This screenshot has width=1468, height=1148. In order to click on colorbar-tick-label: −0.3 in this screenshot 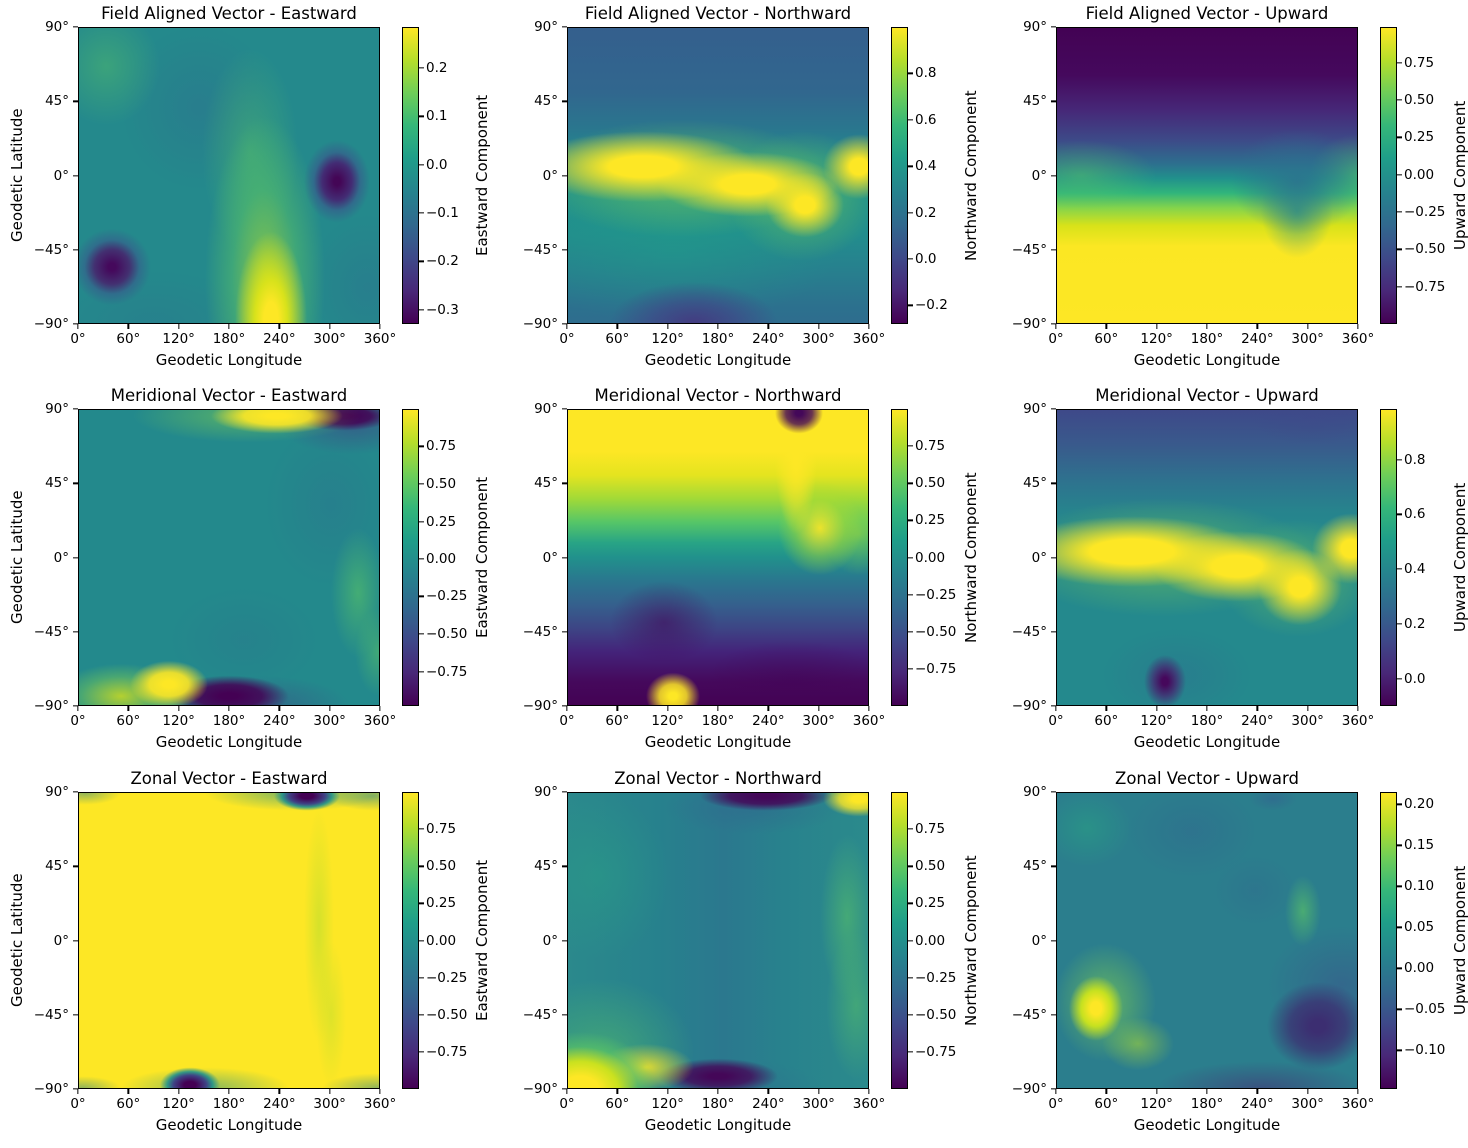, I will do `click(442, 309)`.